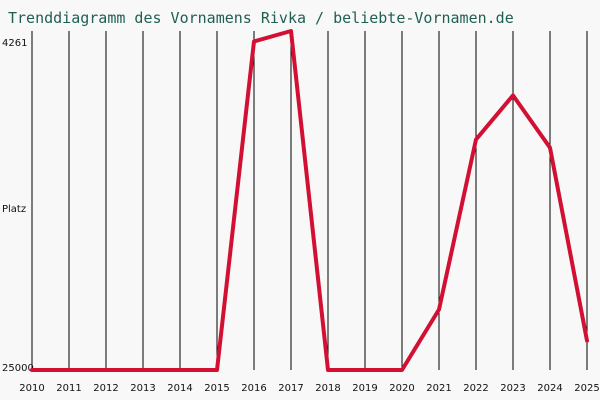  What do you see at coordinates (549, 388) in the screenshot?
I see `x-tick-label-2024: 2024` at bounding box center [549, 388].